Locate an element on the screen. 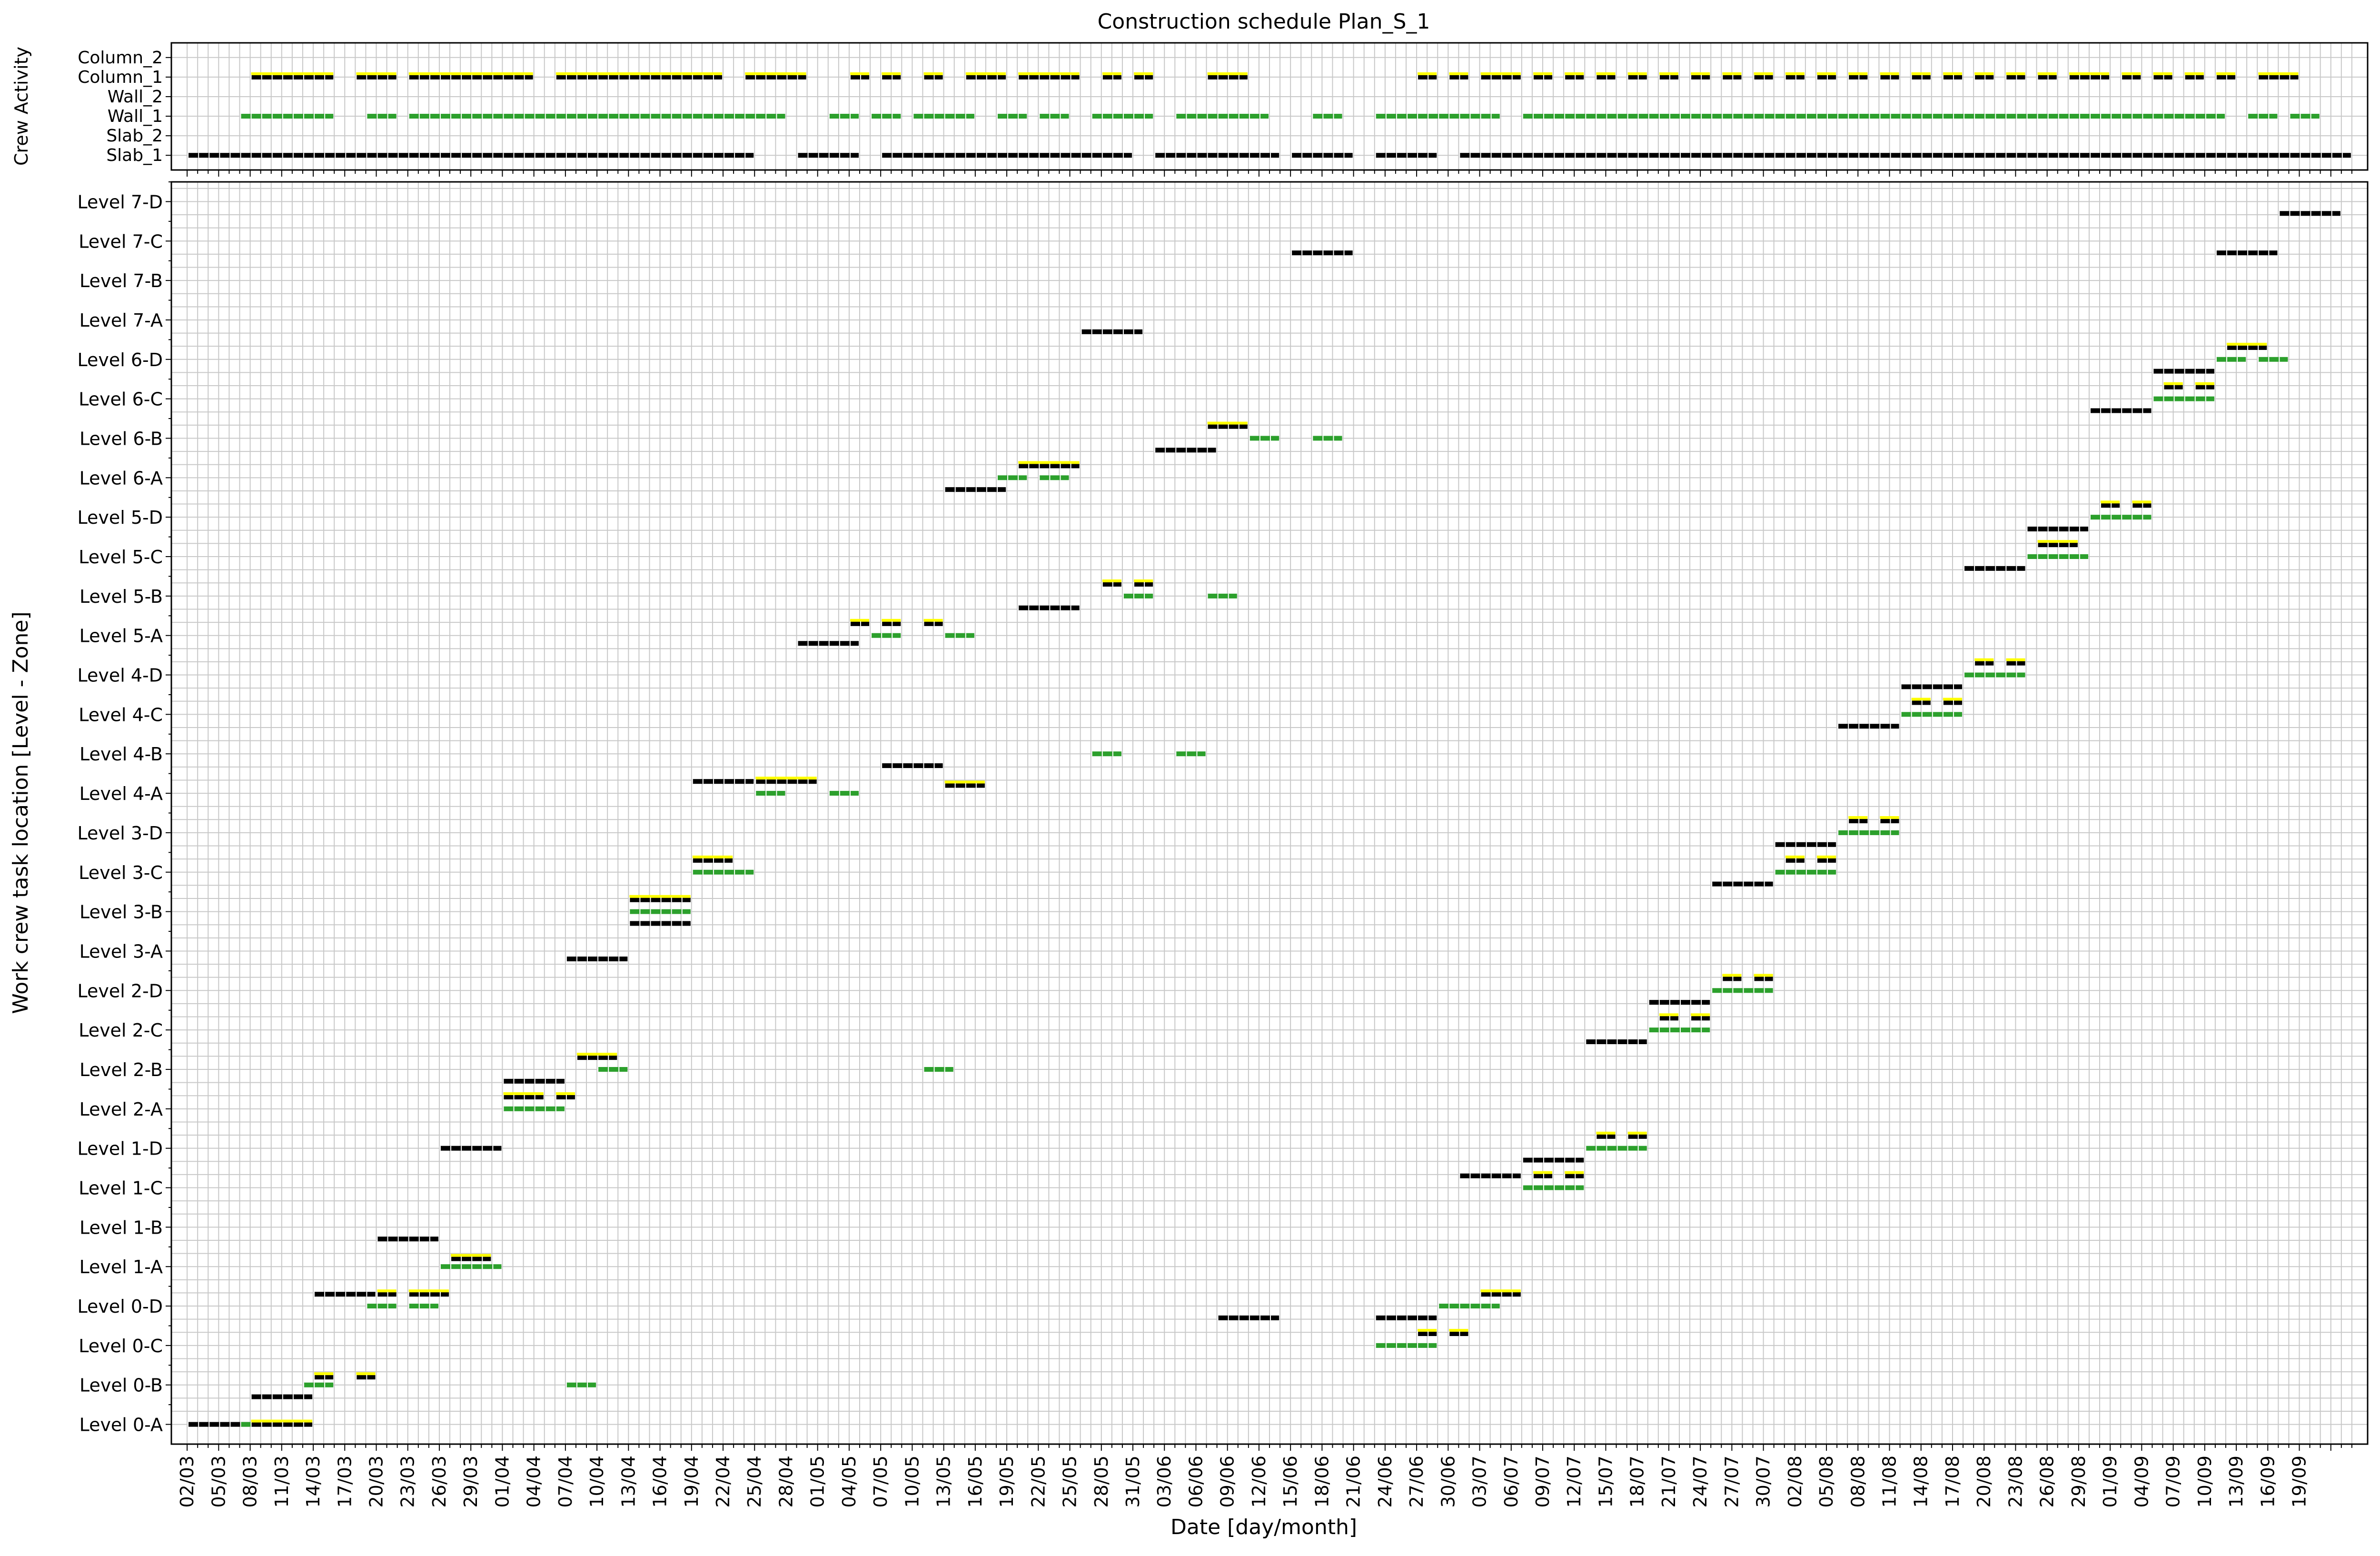 The width and height of the screenshot is (2380, 1556). x-tick-label: 28/05 is located at coordinates (1101, 1482).